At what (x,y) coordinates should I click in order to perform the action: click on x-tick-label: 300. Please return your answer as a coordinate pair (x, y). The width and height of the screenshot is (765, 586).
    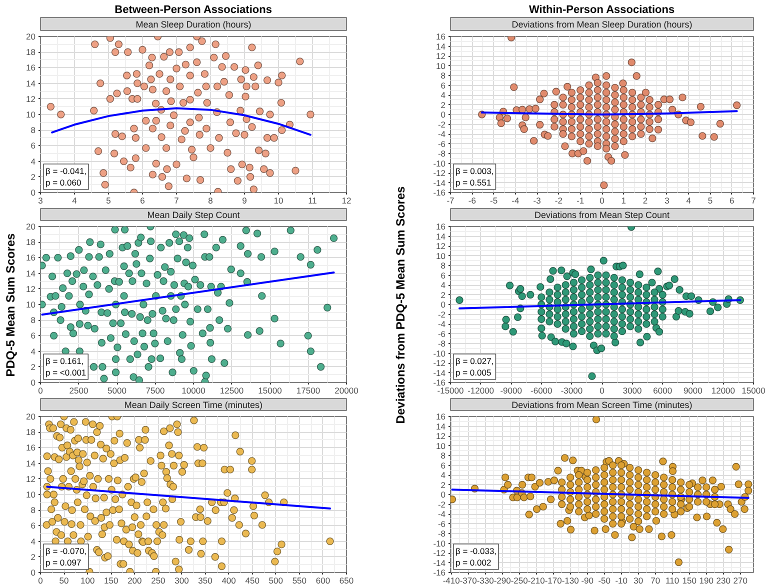
    Looking at the image, I should click on (182, 581).